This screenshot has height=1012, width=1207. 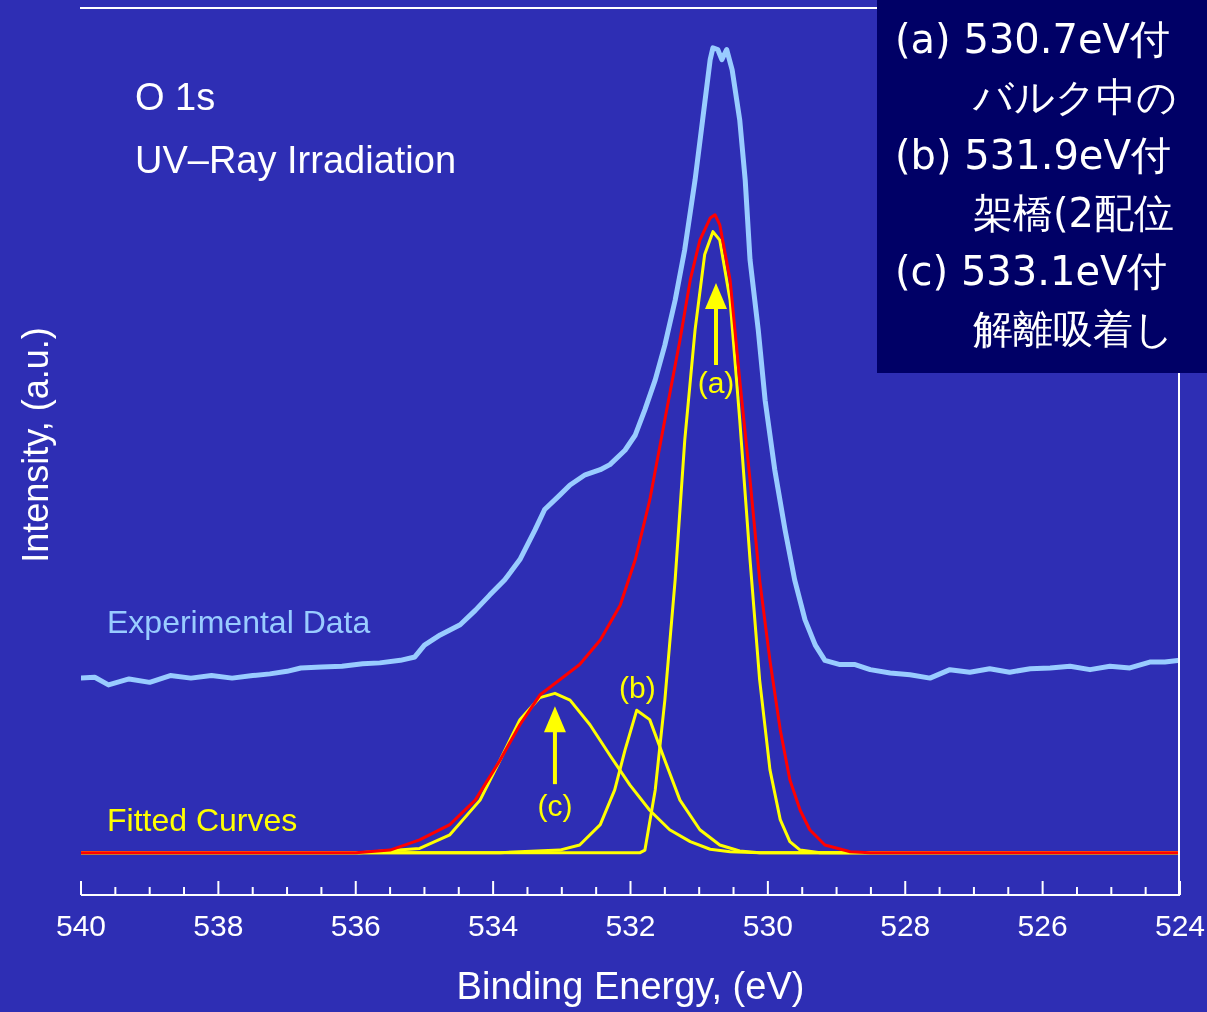 I want to click on x-tick-label: 530, so click(x=767, y=925).